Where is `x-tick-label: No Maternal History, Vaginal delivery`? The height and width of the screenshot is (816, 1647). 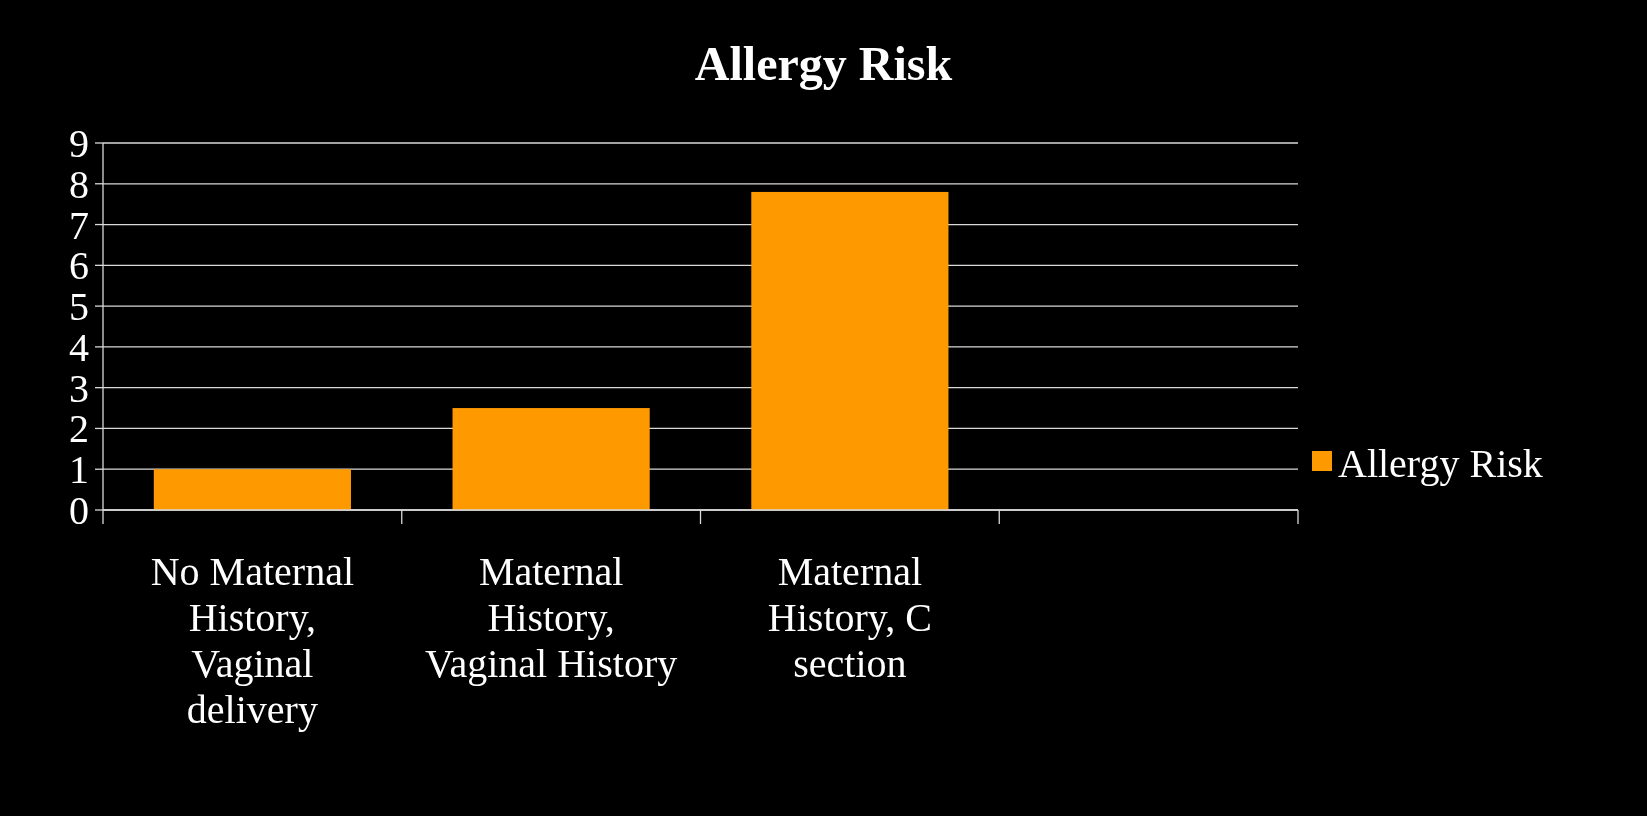
x-tick-label: No Maternal History, Vaginal delivery is located at coordinates (252, 640).